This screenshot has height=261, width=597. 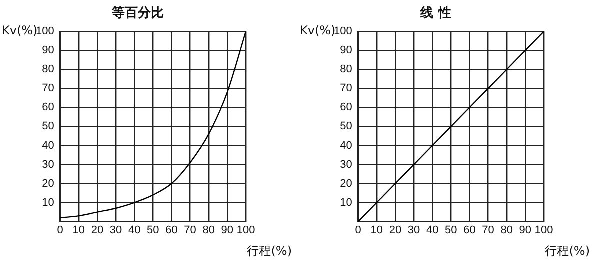 I want to click on chart-title: 等百分比, so click(x=137, y=14).